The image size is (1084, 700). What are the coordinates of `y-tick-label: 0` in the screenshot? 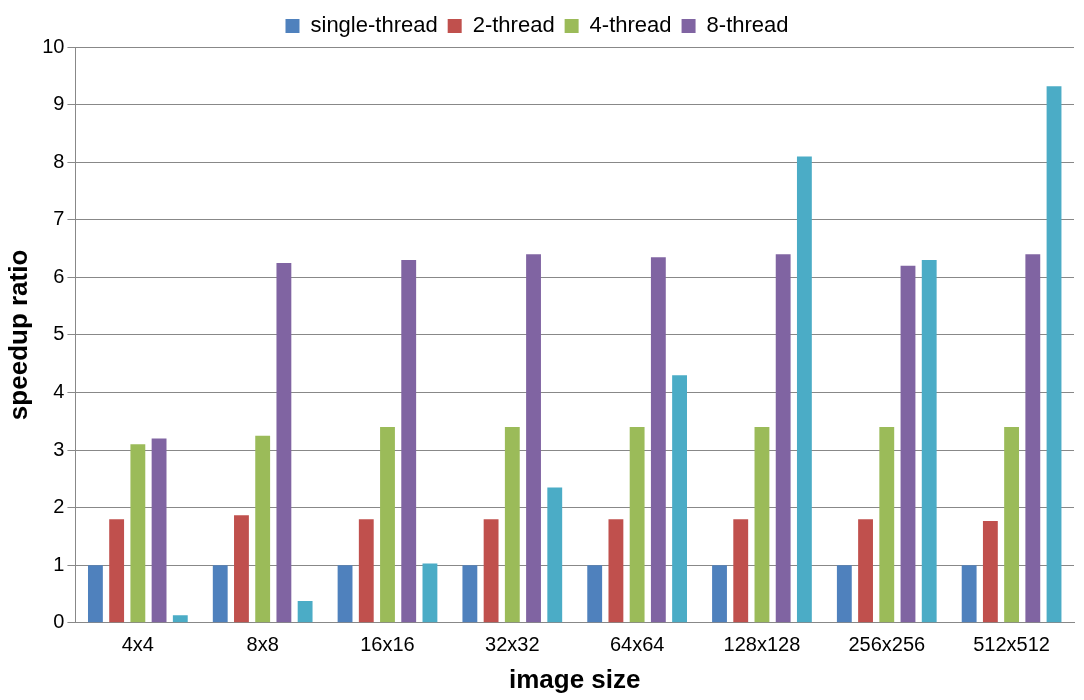 It's located at (59, 621).